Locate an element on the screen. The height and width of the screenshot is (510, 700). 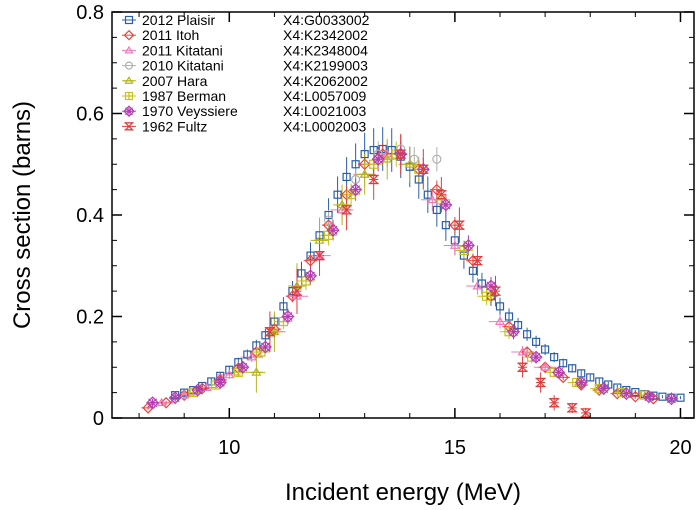
y-tick-label: 0.4 is located at coordinates (90, 216).